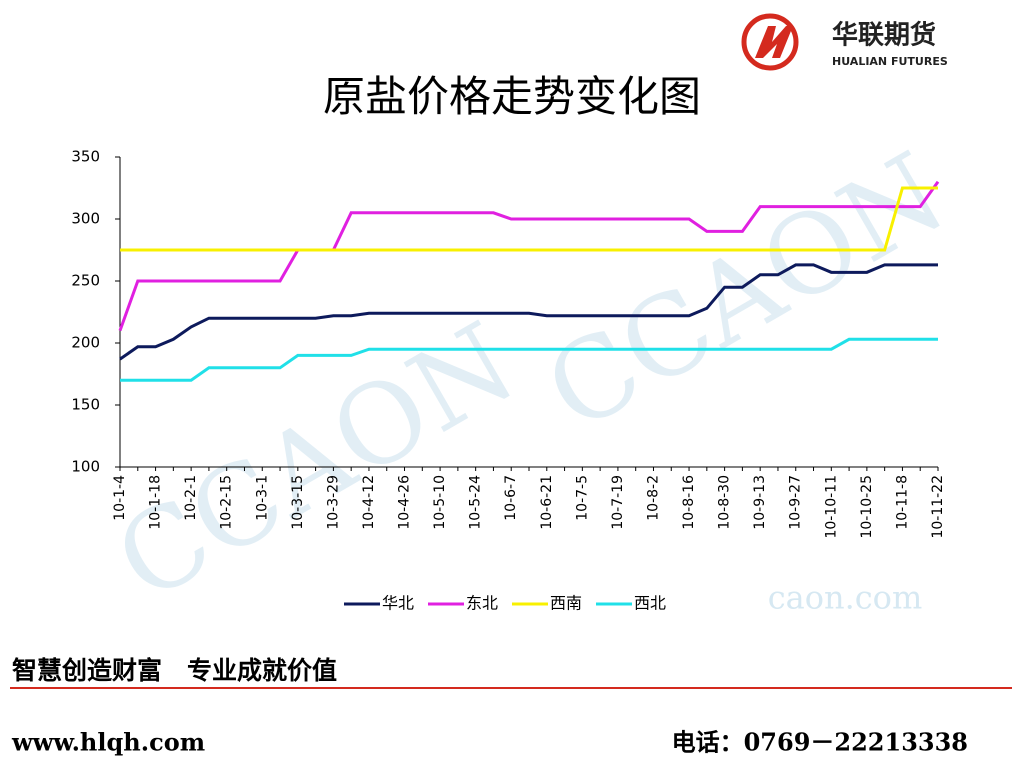 This screenshot has width=1024, height=768. I want to click on logo-ring, so click(770, 42).